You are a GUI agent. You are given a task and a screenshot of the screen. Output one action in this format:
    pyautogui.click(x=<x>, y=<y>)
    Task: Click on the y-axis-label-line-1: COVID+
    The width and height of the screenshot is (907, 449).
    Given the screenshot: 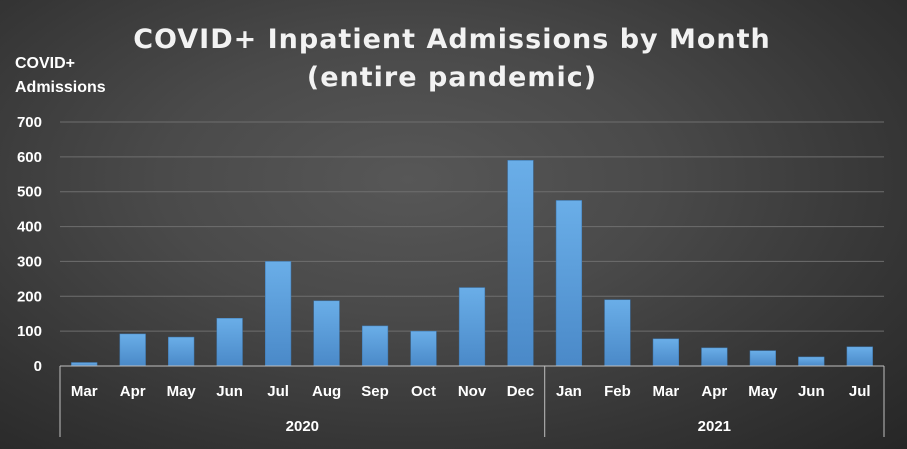 What is the action you would take?
    pyautogui.click(x=45, y=63)
    